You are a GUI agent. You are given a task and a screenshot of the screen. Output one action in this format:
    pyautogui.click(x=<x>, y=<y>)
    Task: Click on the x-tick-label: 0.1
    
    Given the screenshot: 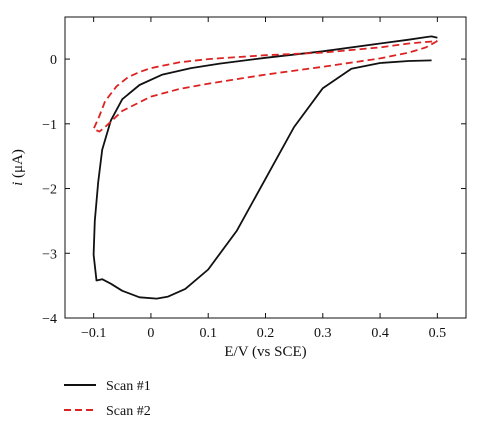 What is the action you would take?
    pyautogui.click(x=208, y=333)
    